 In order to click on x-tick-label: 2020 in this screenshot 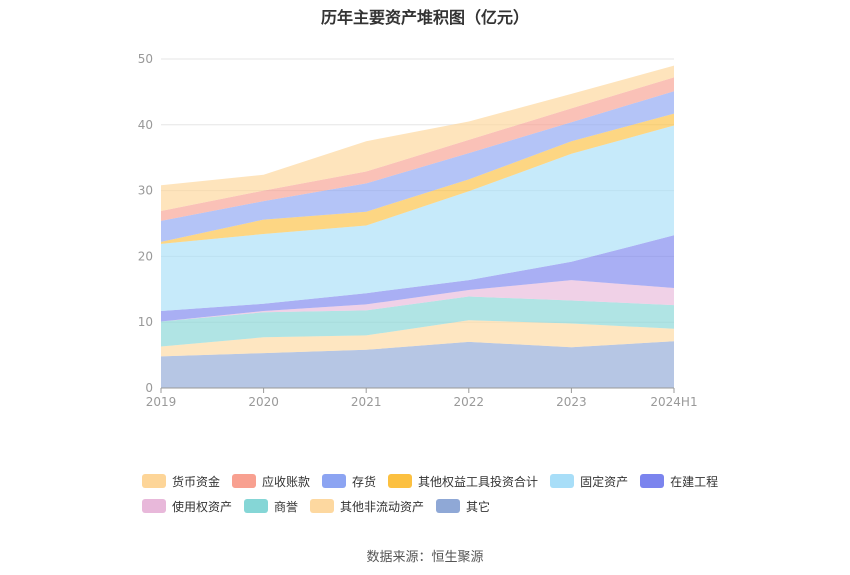, I will do `click(263, 402)`.